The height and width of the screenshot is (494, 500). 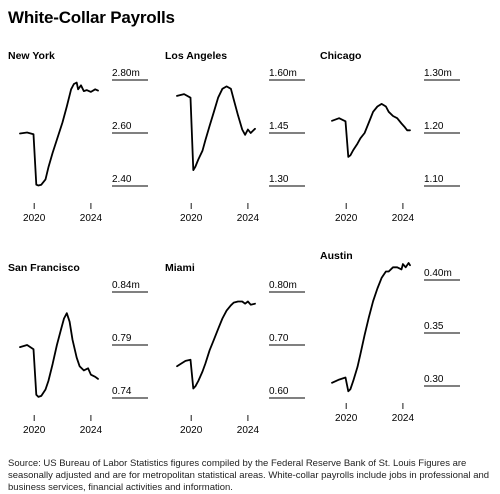 What do you see at coordinates (122, 391) in the screenshot?
I see `y-tick-label: 0.74` at bounding box center [122, 391].